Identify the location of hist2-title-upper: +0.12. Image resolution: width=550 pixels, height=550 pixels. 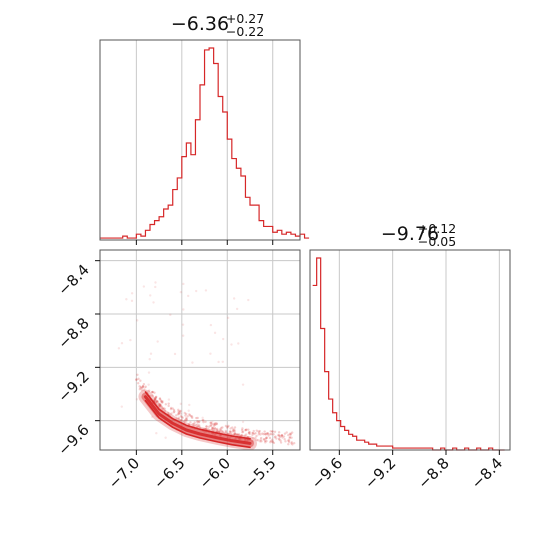
(437, 228).